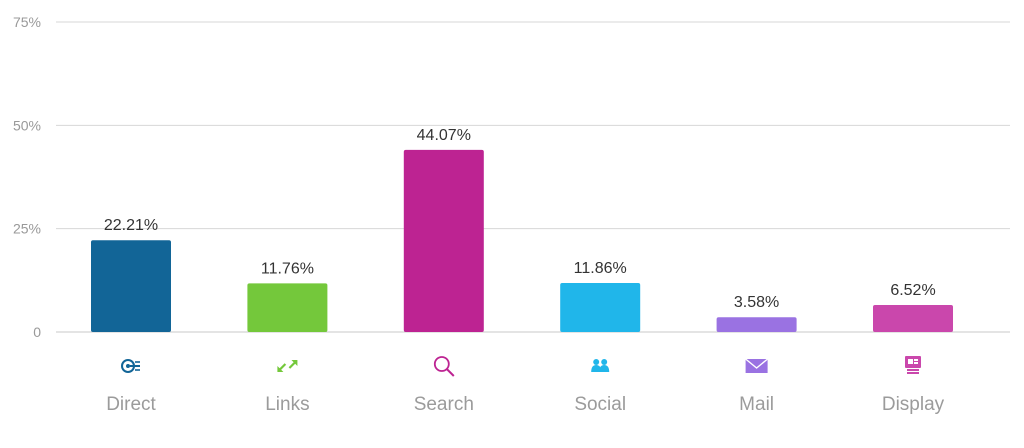 The height and width of the screenshot is (448, 1024). I want to click on value-label: 6.52%, so click(912, 290).